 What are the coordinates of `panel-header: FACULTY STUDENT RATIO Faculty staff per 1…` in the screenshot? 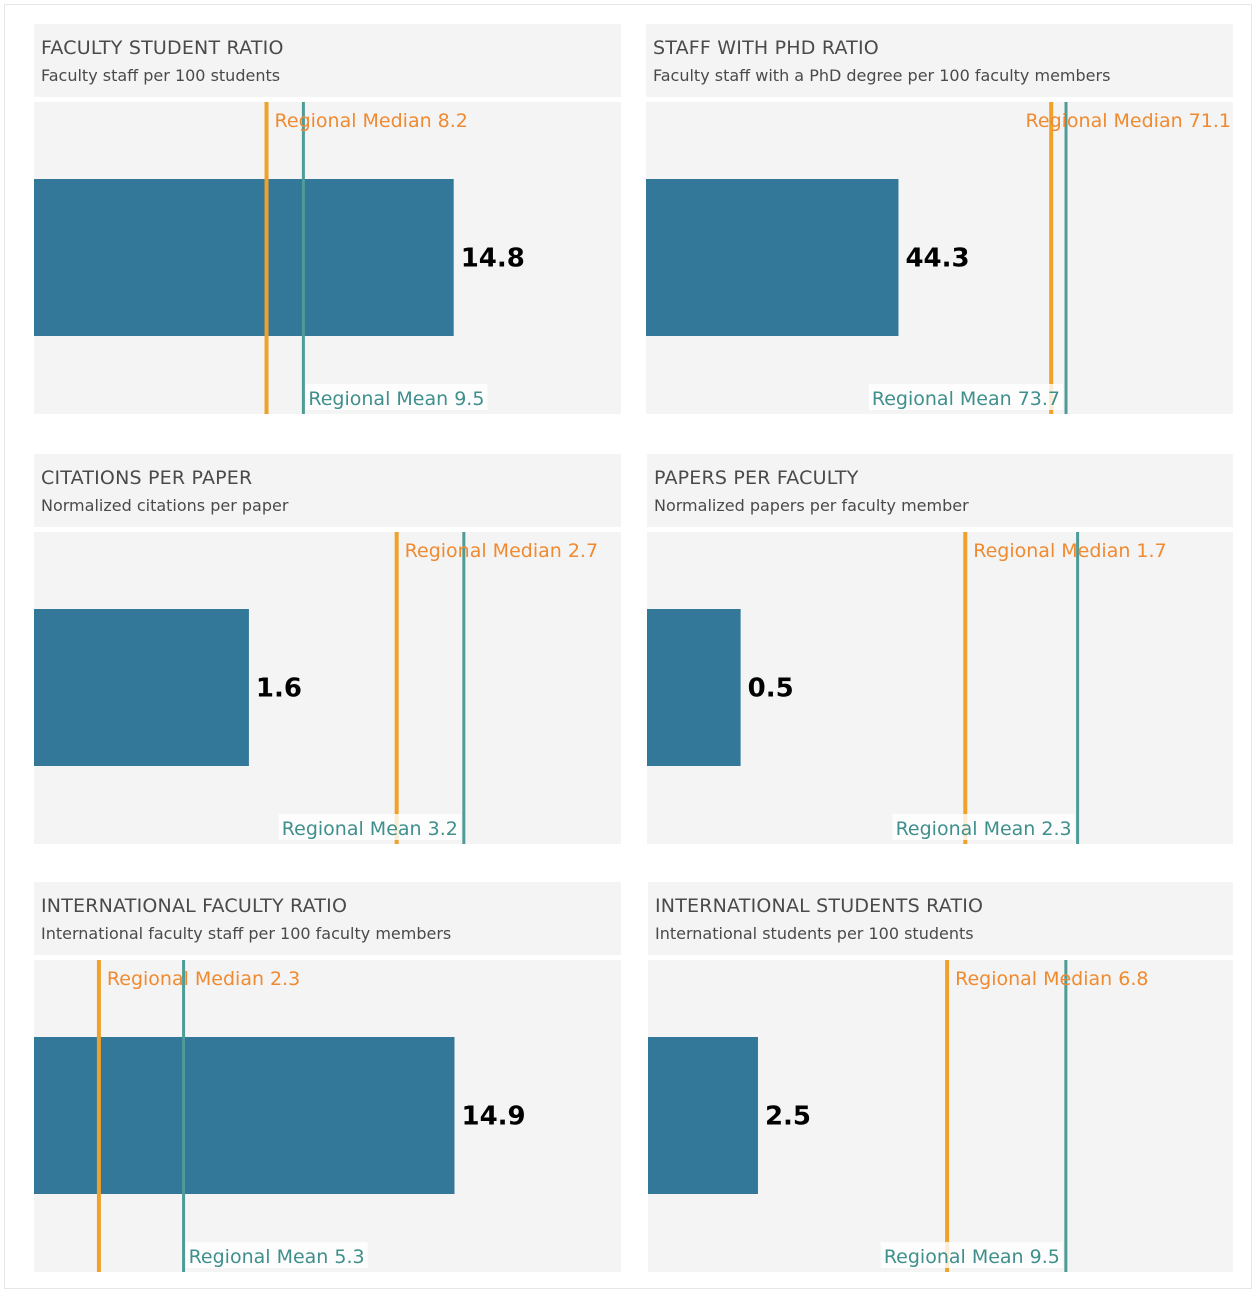 It's located at (327, 60).